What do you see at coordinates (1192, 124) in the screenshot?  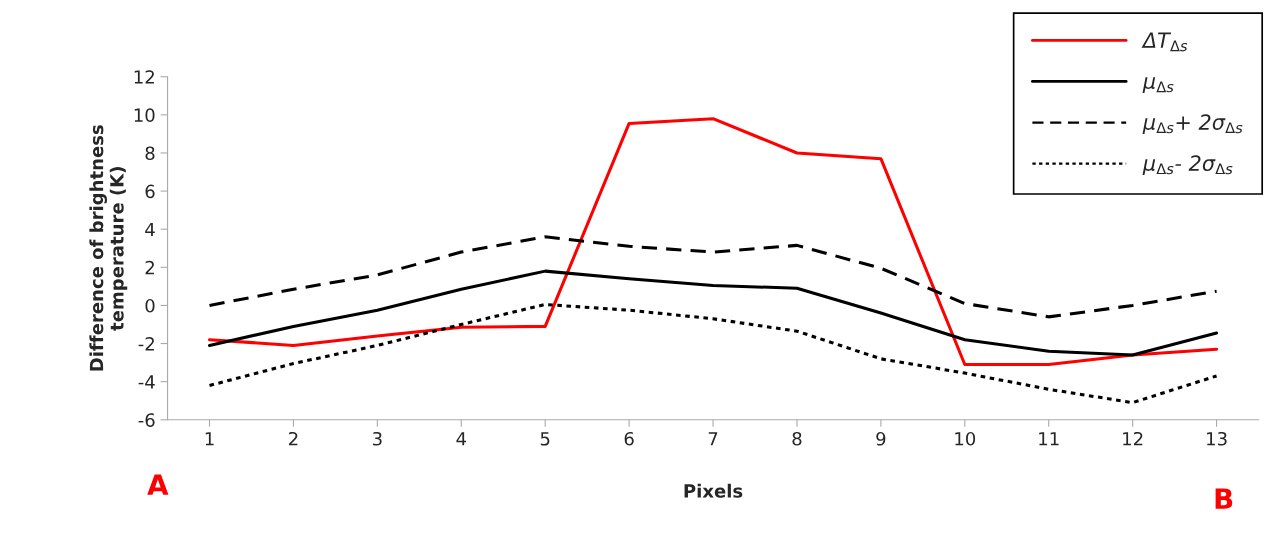 I see `legend-label: μ$_{Δs}$+ 2σ$_{Δs}$` at bounding box center [1192, 124].